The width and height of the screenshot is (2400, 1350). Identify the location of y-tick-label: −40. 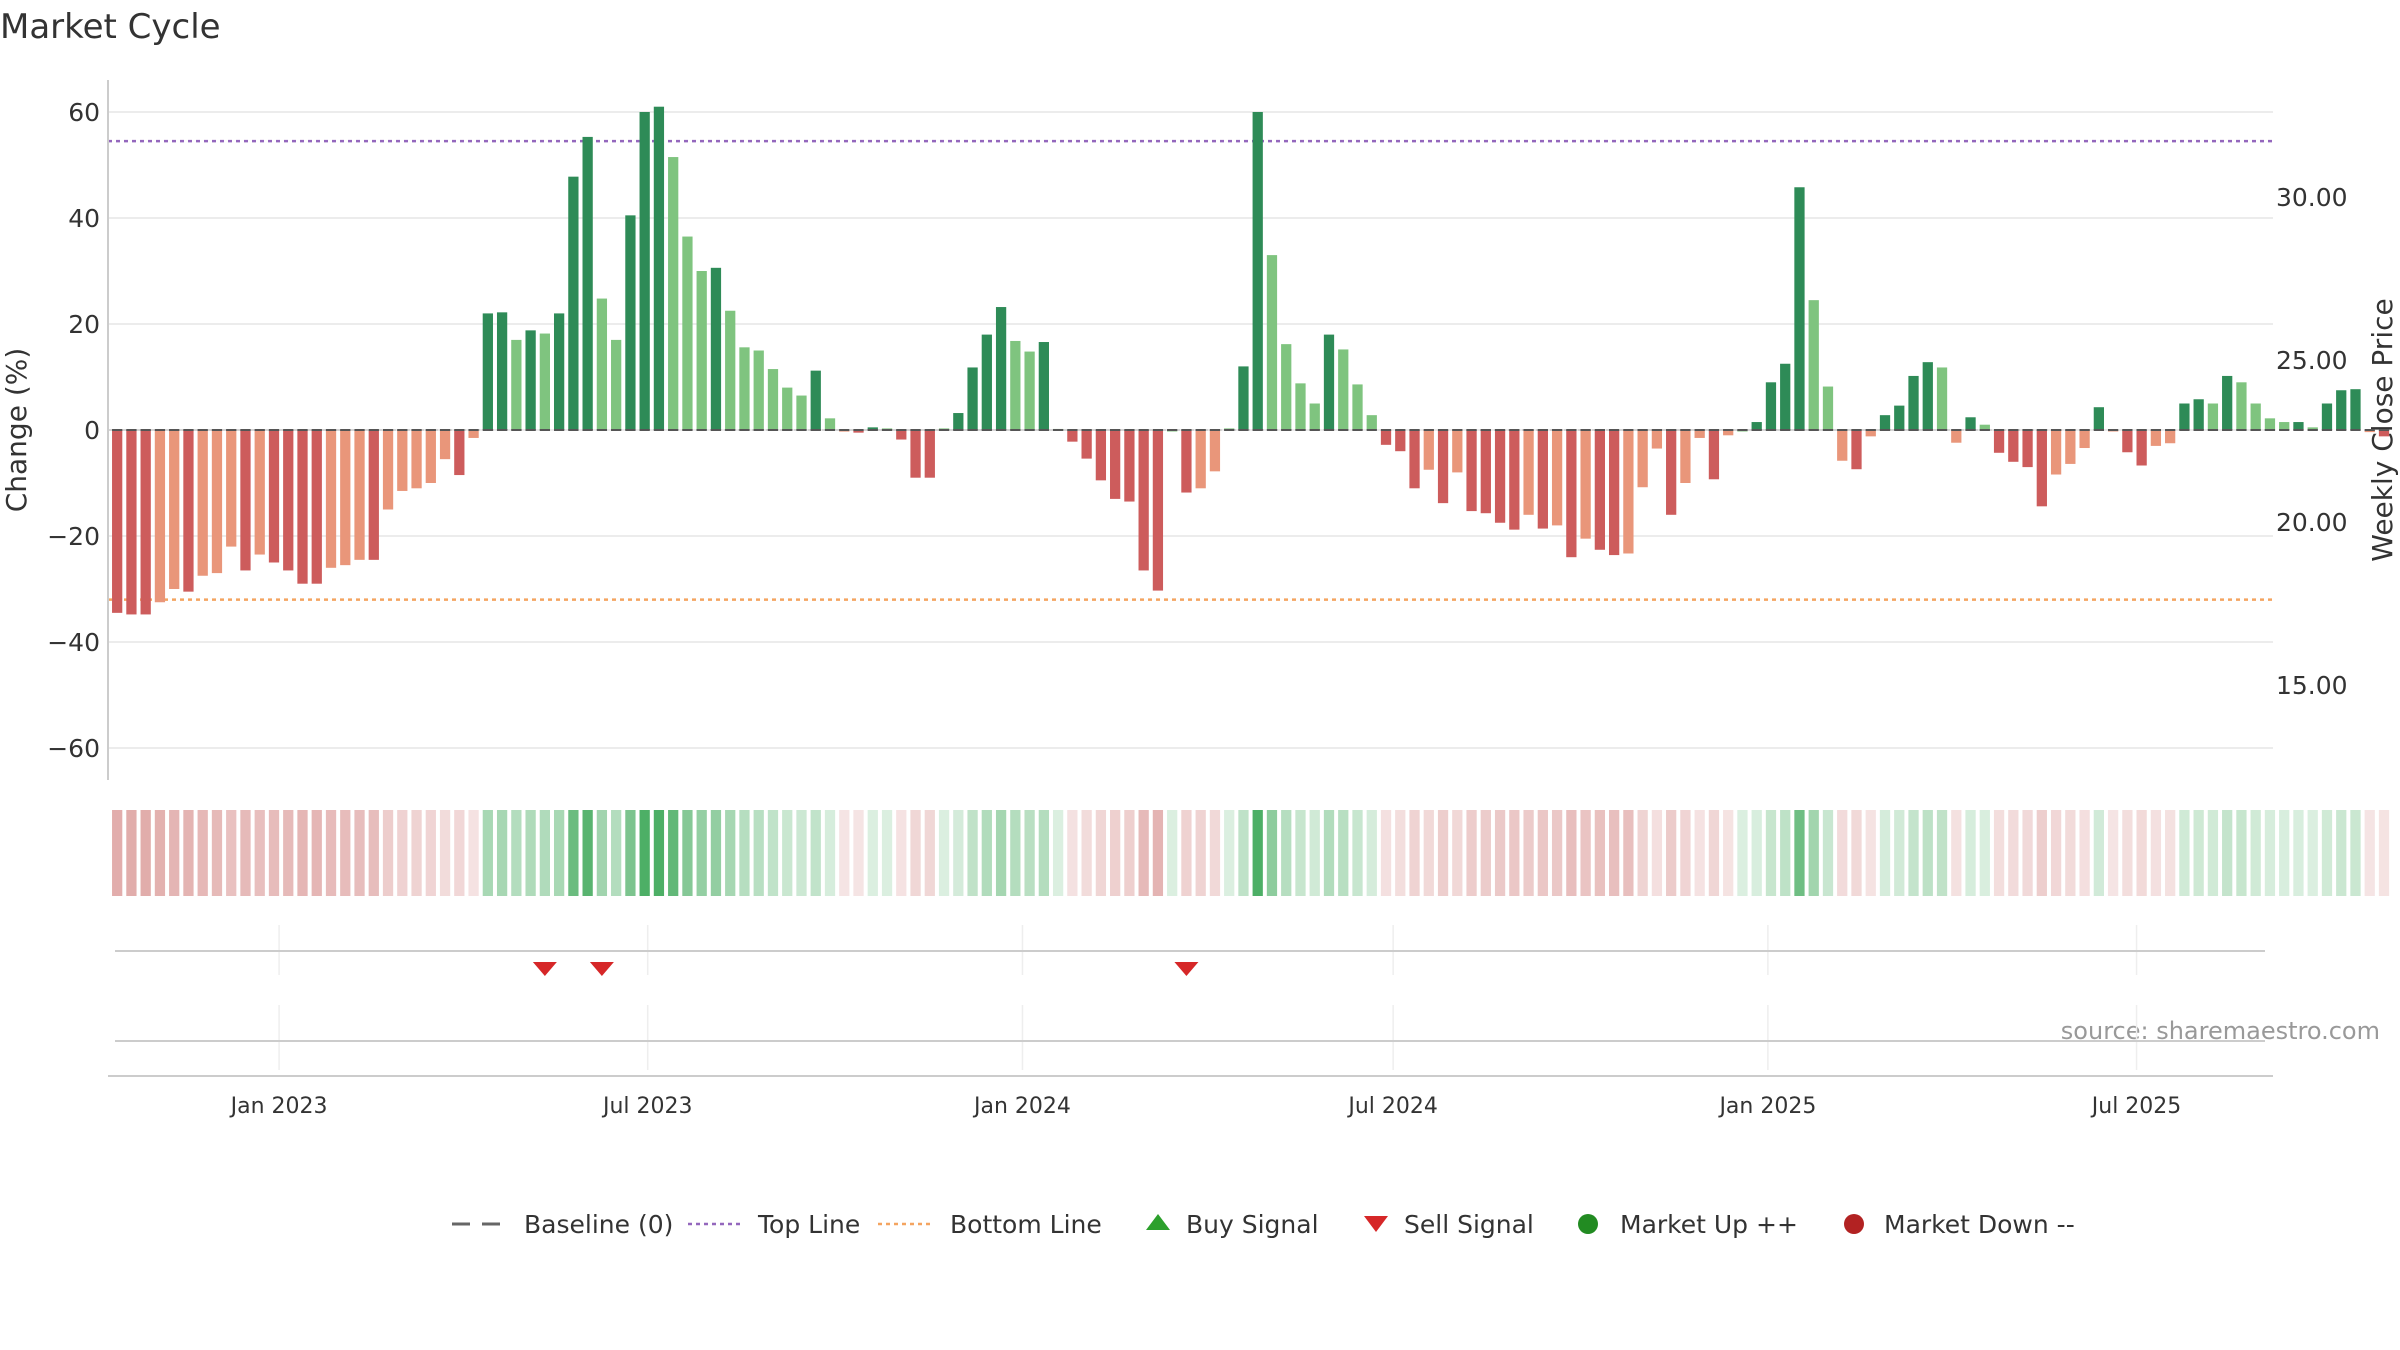
(73, 642).